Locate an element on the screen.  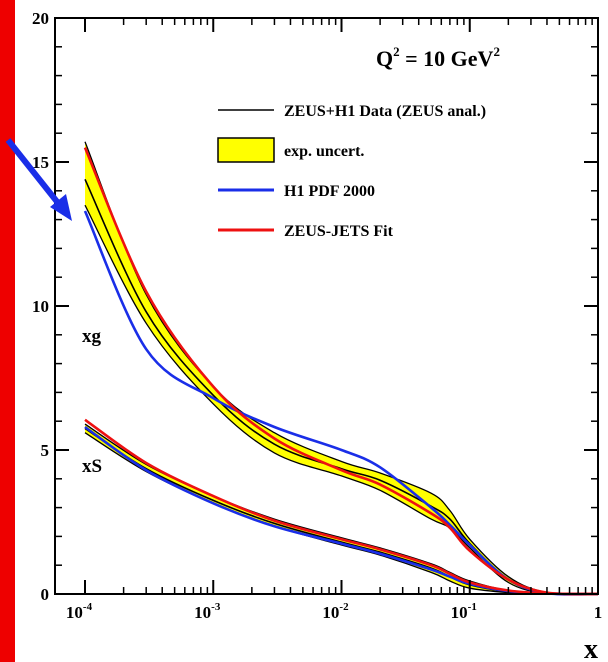
x-tick-label: 10⁻⁴ is located at coordinates (79, 611).